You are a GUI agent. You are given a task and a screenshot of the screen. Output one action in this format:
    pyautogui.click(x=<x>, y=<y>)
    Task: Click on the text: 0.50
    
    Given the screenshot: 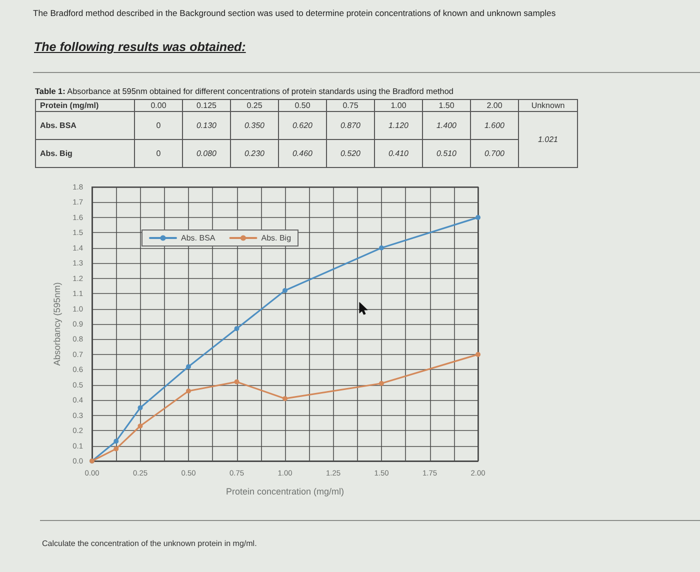 What is the action you would take?
    pyautogui.click(x=302, y=106)
    